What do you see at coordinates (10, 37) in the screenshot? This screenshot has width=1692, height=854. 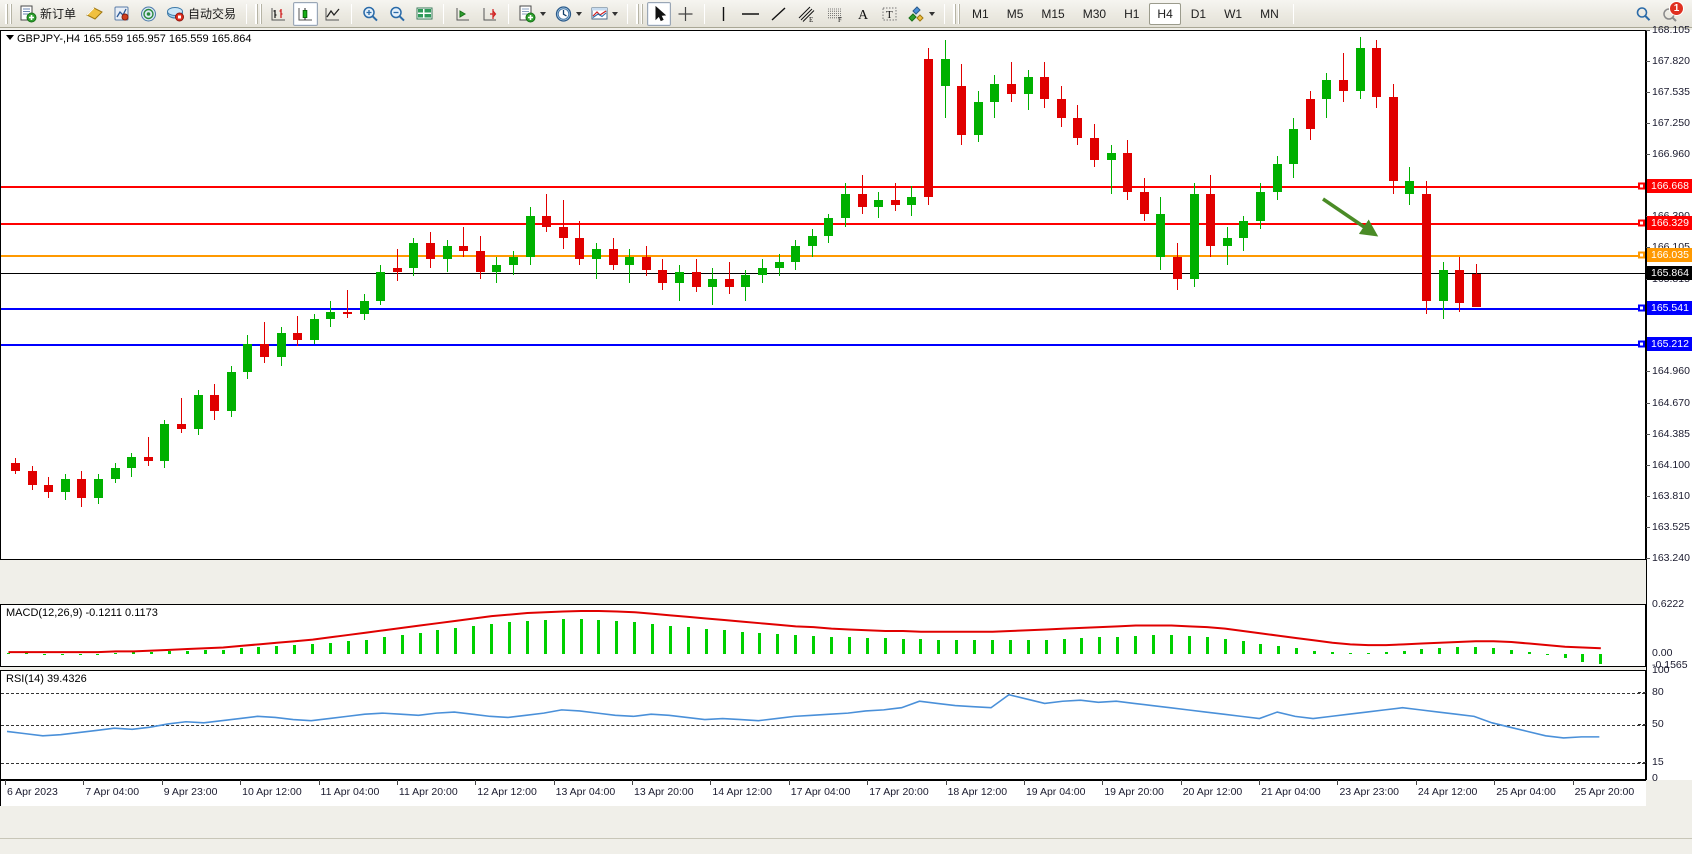 I see `collapse-triangle-icon` at bounding box center [10, 37].